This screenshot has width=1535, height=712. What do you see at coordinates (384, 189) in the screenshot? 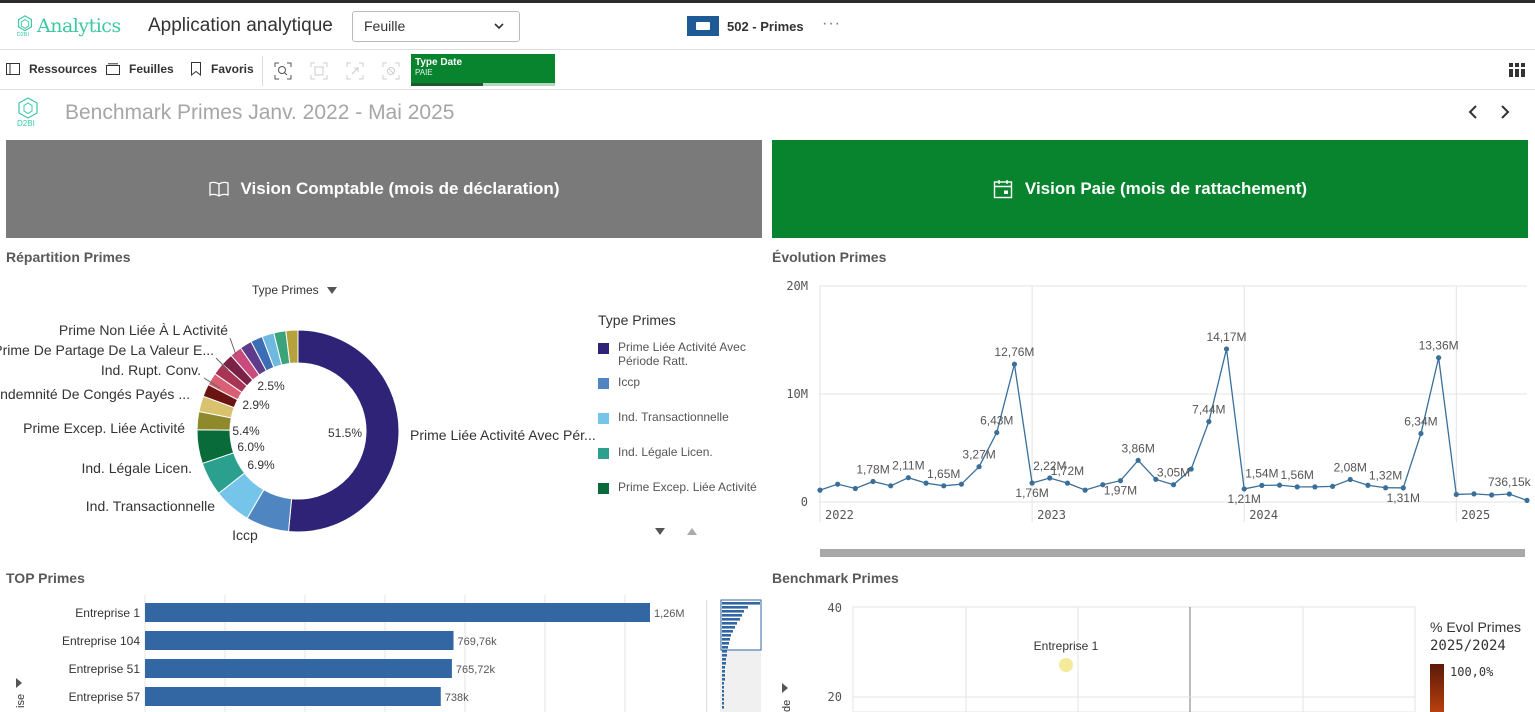
I see `vision-comptable-button: Vision Comptable (mois de déclaration)` at bounding box center [384, 189].